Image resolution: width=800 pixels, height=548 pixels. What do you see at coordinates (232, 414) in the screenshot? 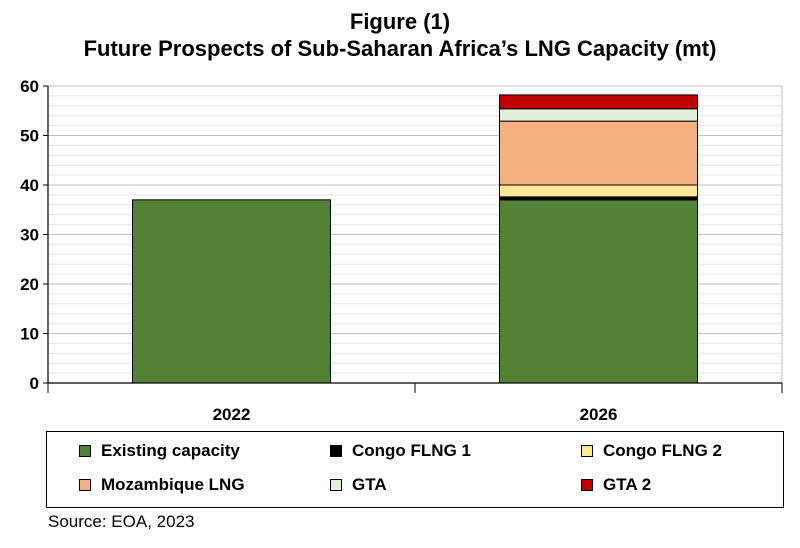
I see `x-tick-label: 2022` at bounding box center [232, 414].